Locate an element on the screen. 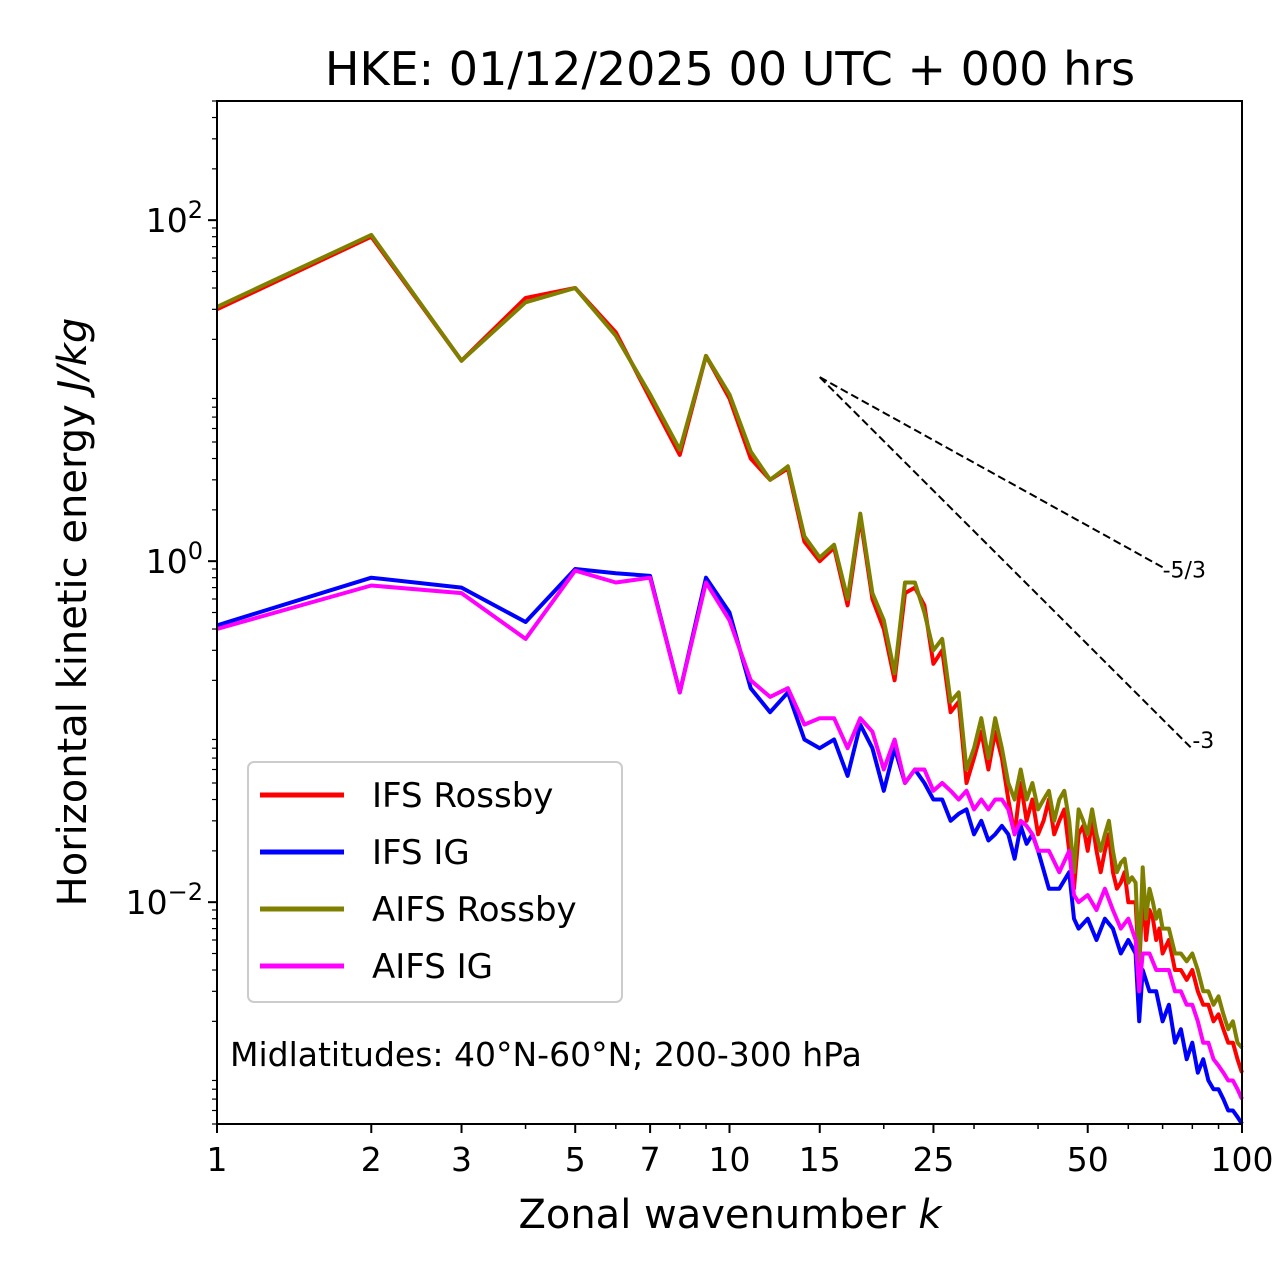 The height and width of the screenshot is (1288, 1280). x-tick-label: 1 is located at coordinates (217, 1159).